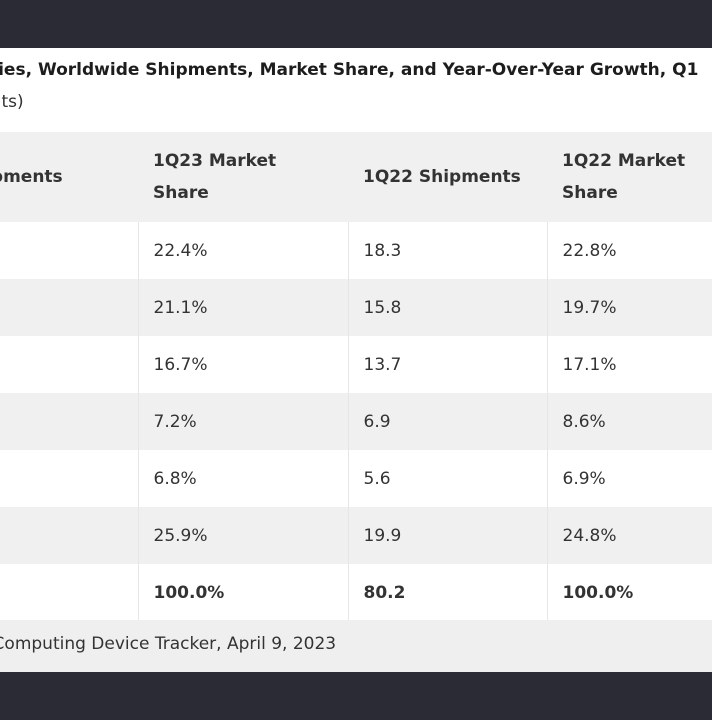  What do you see at coordinates (356, 24) in the screenshot?
I see `top-dark-bar` at bounding box center [356, 24].